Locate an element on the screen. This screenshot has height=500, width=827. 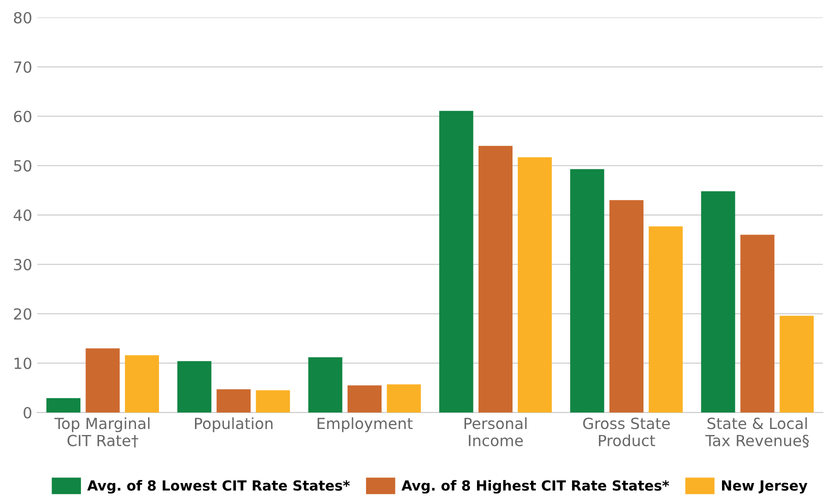
y-tick-label: 40 is located at coordinates (23, 215).